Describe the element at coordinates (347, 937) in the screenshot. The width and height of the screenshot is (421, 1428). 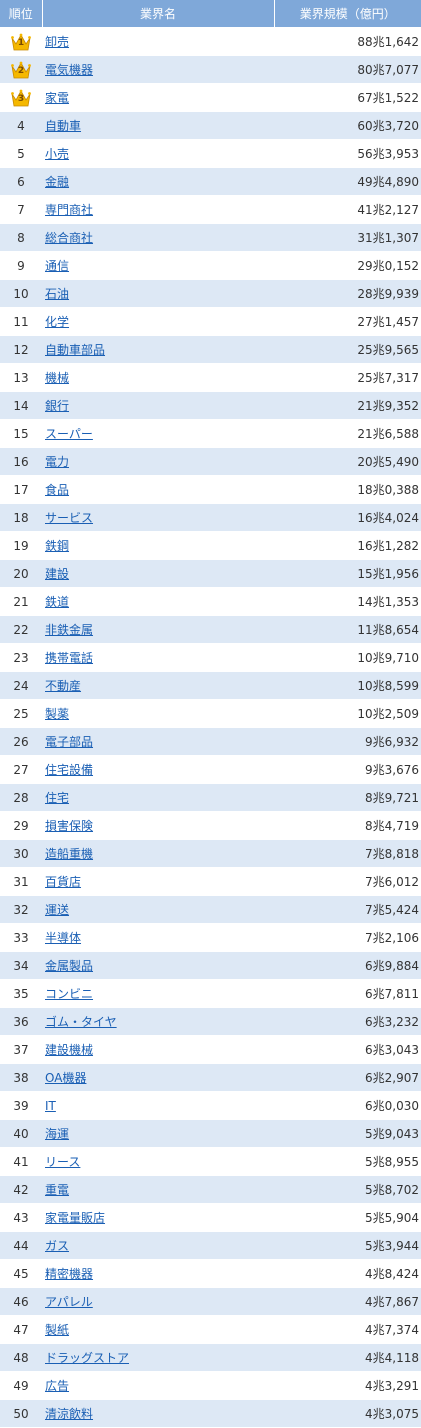
I see `size-cell: 7兆2,106` at that location.